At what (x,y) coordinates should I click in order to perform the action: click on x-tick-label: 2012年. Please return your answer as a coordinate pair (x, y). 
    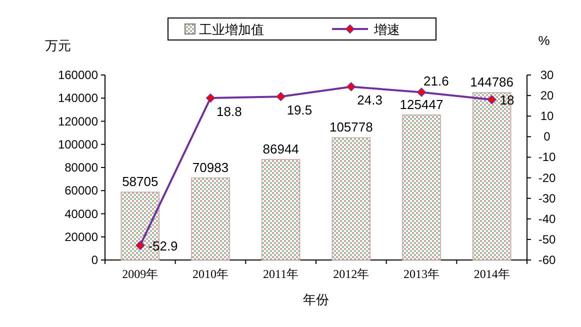
    Looking at the image, I should click on (351, 274).